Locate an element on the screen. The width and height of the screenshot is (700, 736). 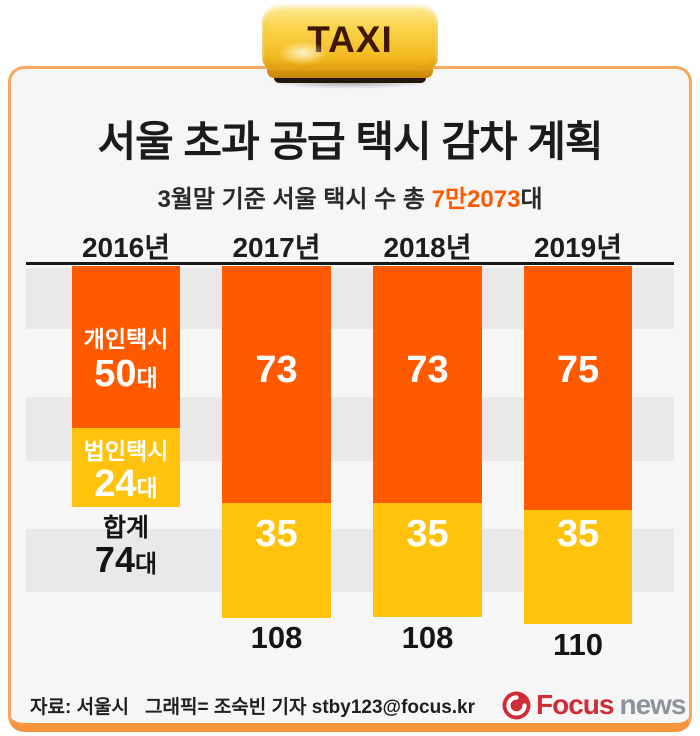
value-2016-corporate: 24대 is located at coordinates (126, 484).